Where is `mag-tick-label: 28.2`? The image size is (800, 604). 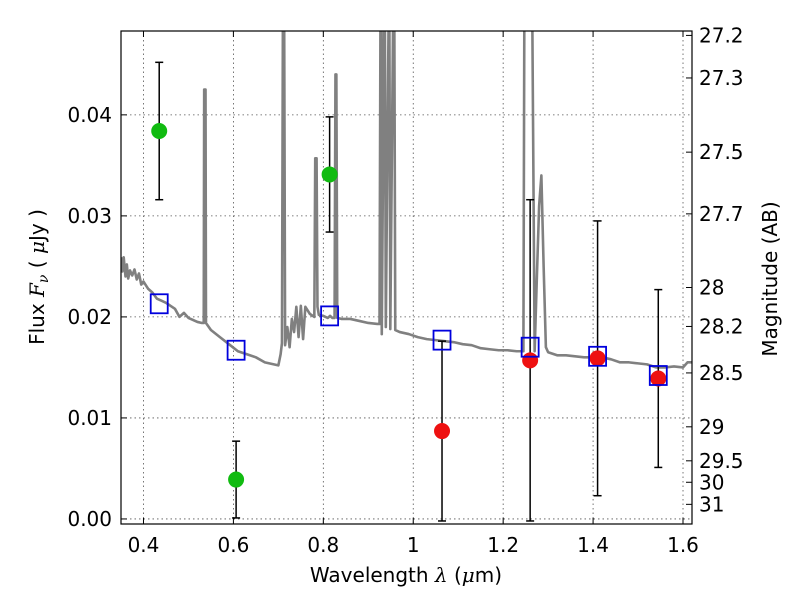 mag-tick-label: 28.2 is located at coordinates (721, 326).